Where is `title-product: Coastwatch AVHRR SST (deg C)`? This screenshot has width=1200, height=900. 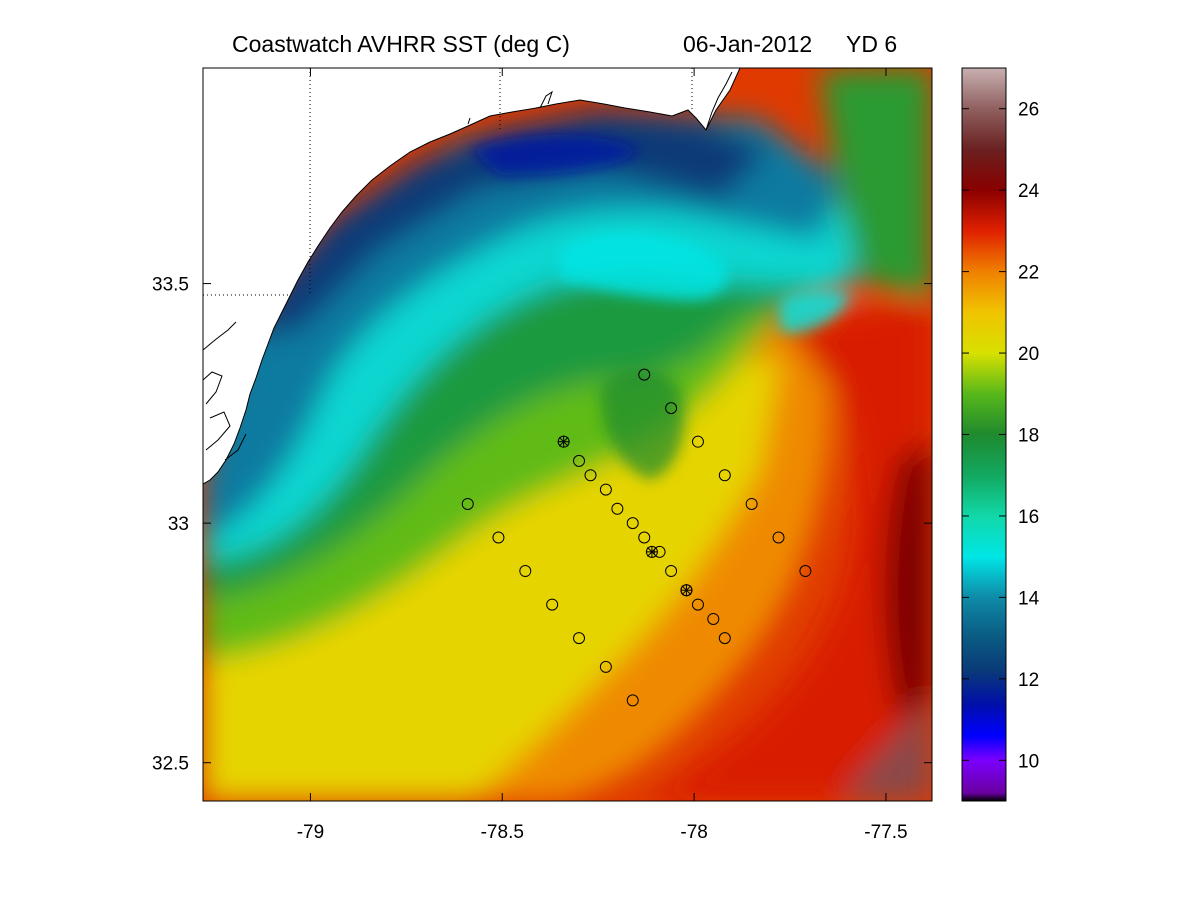
title-product: Coastwatch AVHRR SST (deg C) is located at coordinates (401, 44).